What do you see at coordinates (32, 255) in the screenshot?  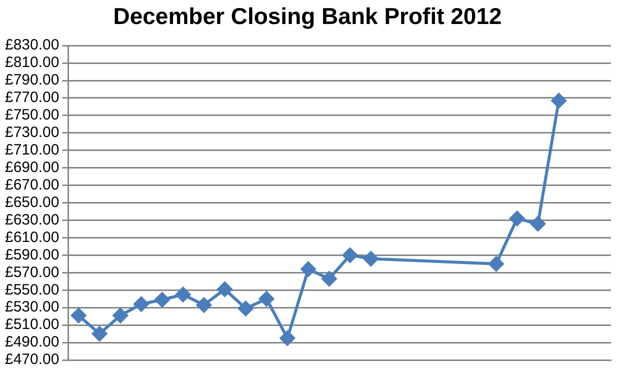 I see `y-tick-label: £590.00` at bounding box center [32, 255].